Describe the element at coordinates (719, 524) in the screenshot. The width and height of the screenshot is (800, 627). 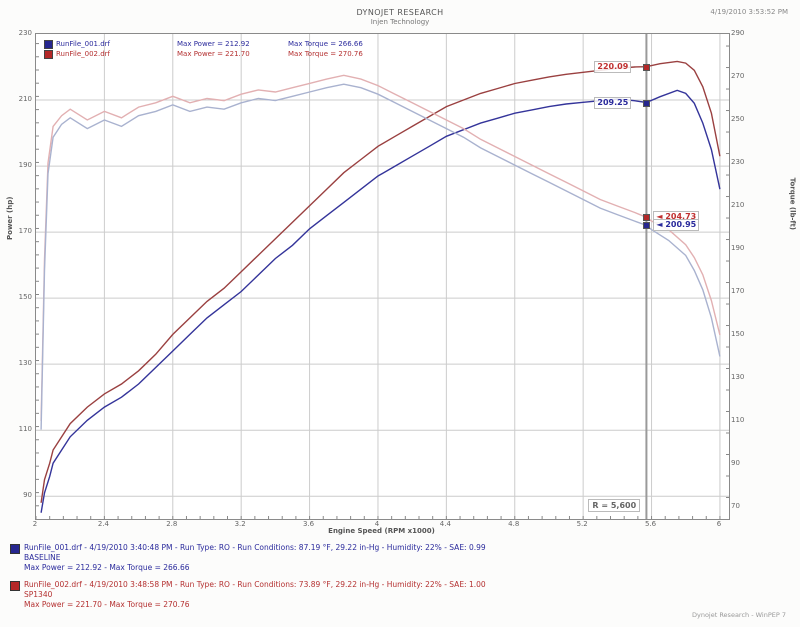
I see `x-tick-label: 6` at that location.